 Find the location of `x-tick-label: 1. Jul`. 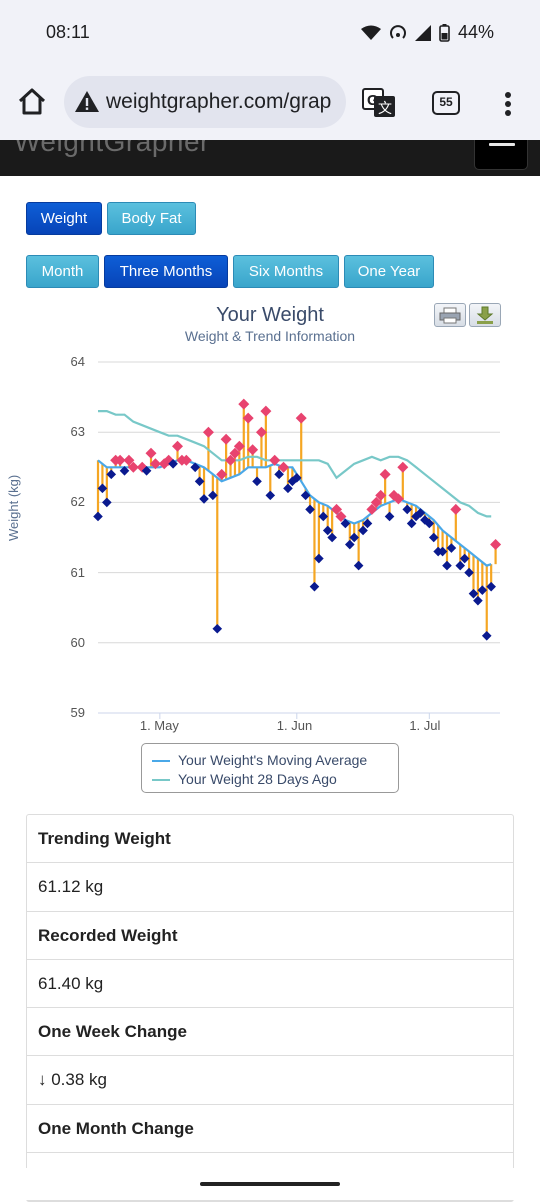

x-tick-label: 1. Jul is located at coordinates (425, 725).